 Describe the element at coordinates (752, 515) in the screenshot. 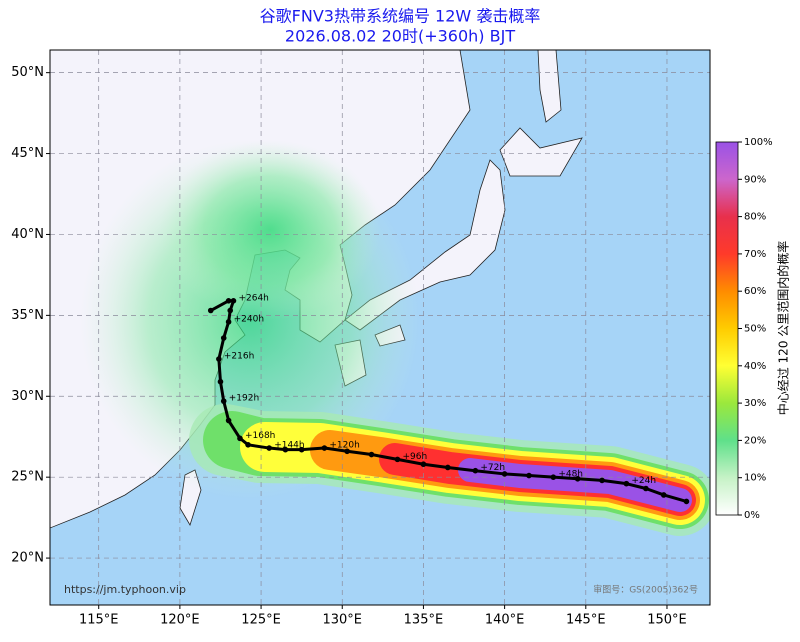

I see `colorbar-tick-label: 0%` at that location.